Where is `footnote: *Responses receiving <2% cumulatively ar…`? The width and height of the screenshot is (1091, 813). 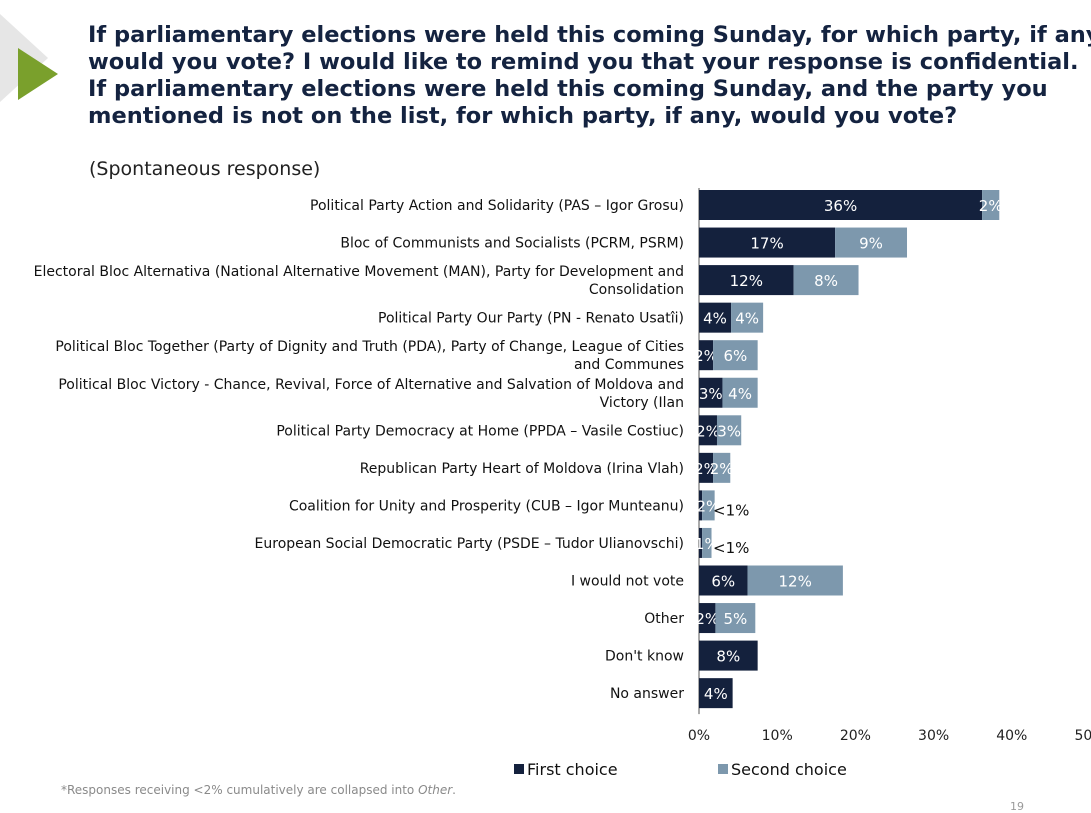
footnote: *Responses receiving <2% cumulatively ar… is located at coordinates (258, 790).